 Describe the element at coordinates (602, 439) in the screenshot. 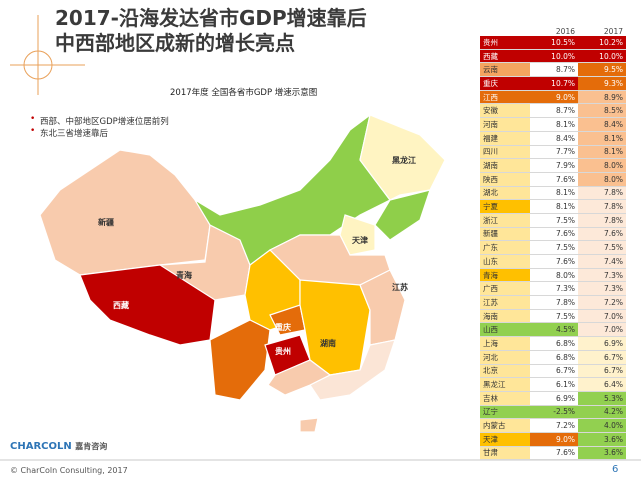

I see `value-2017: 3.6%` at that location.